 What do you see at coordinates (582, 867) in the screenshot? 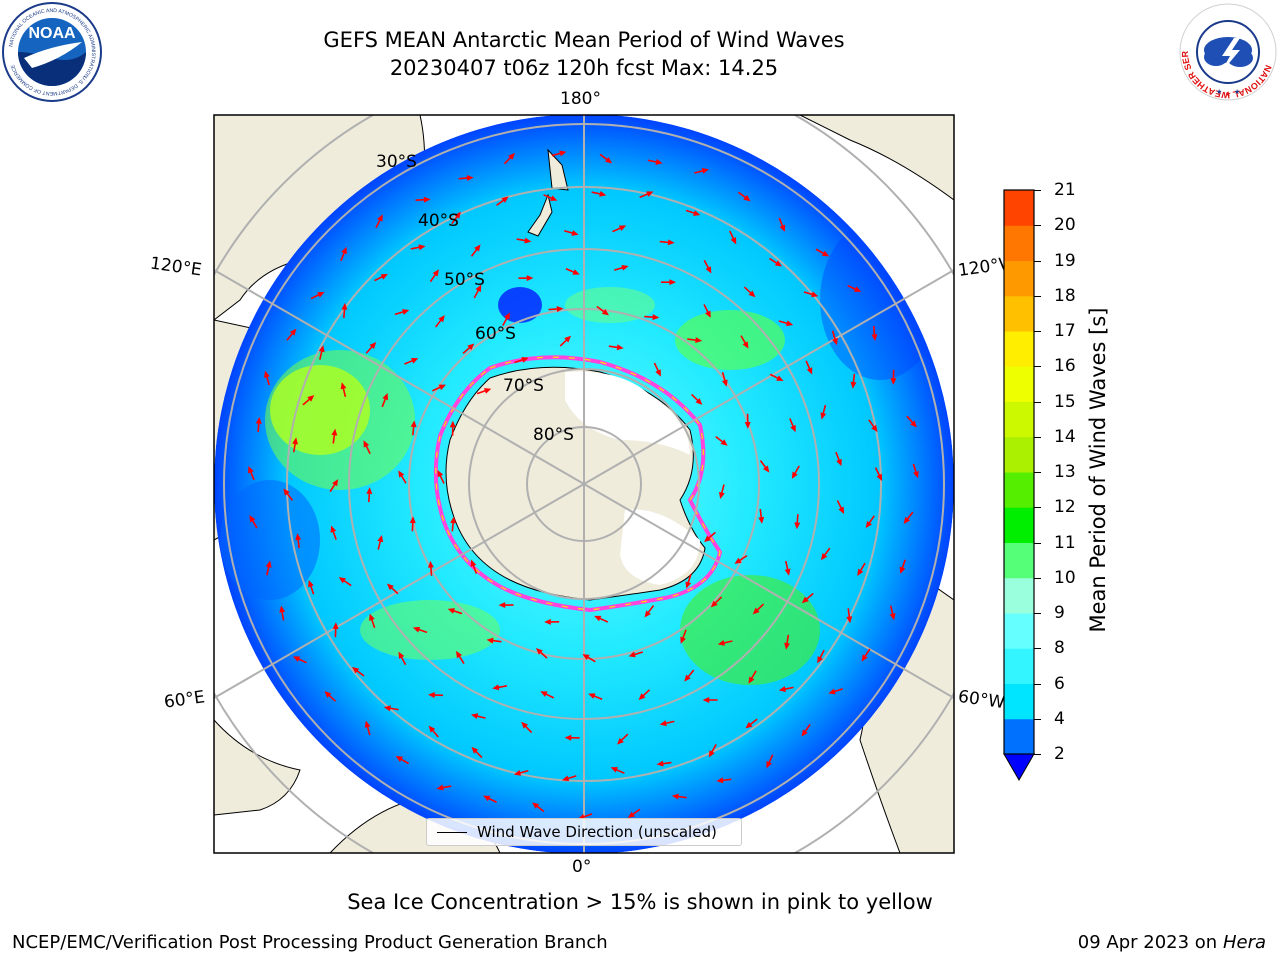
I see `lon-label-0: 0°` at bounding box center [582, 867].